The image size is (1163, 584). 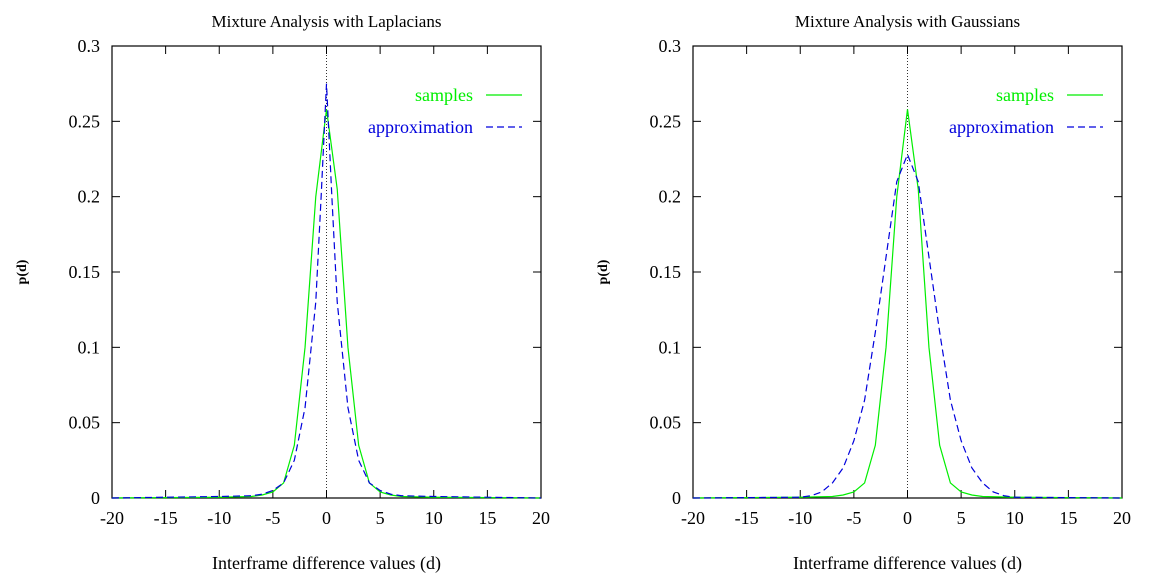 What do you see at coordinates (327, 21) in the screenshot?
I see `chart-title: Mixture Analysis with Laplacians` at bounding box center [327, 21].